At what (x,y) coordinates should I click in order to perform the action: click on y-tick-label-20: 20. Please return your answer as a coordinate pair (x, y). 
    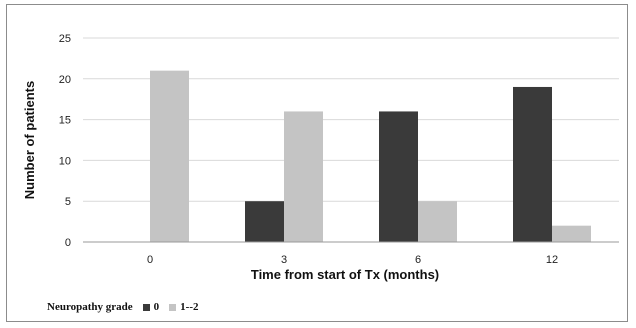
    Looking at the image, I should click on (65, 80).